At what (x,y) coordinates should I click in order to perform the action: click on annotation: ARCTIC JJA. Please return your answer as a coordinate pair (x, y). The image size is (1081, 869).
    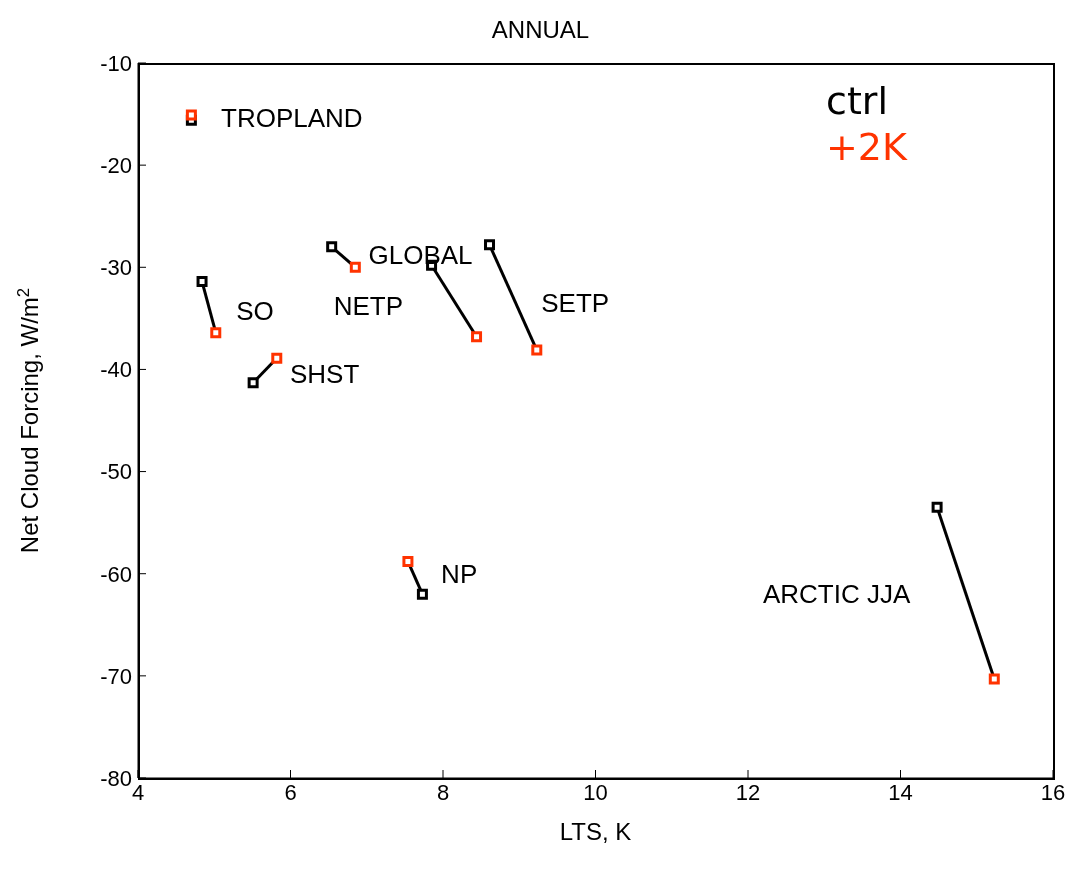
    Looking at the image, I should click on (836, 594).